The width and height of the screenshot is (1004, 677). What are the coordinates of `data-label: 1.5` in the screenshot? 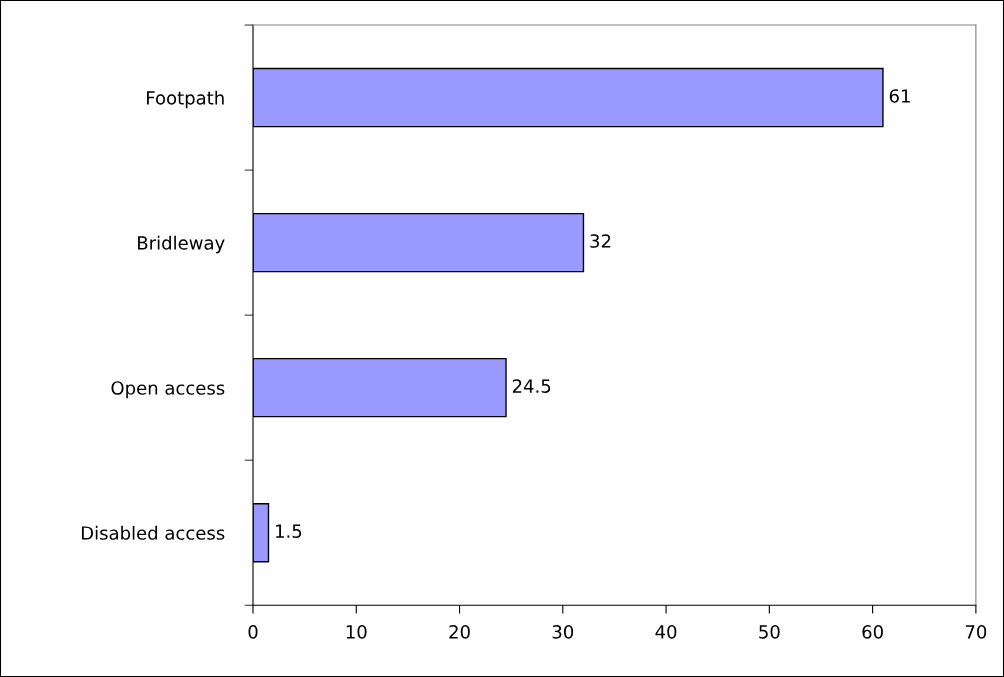 It's located at (289, 531).